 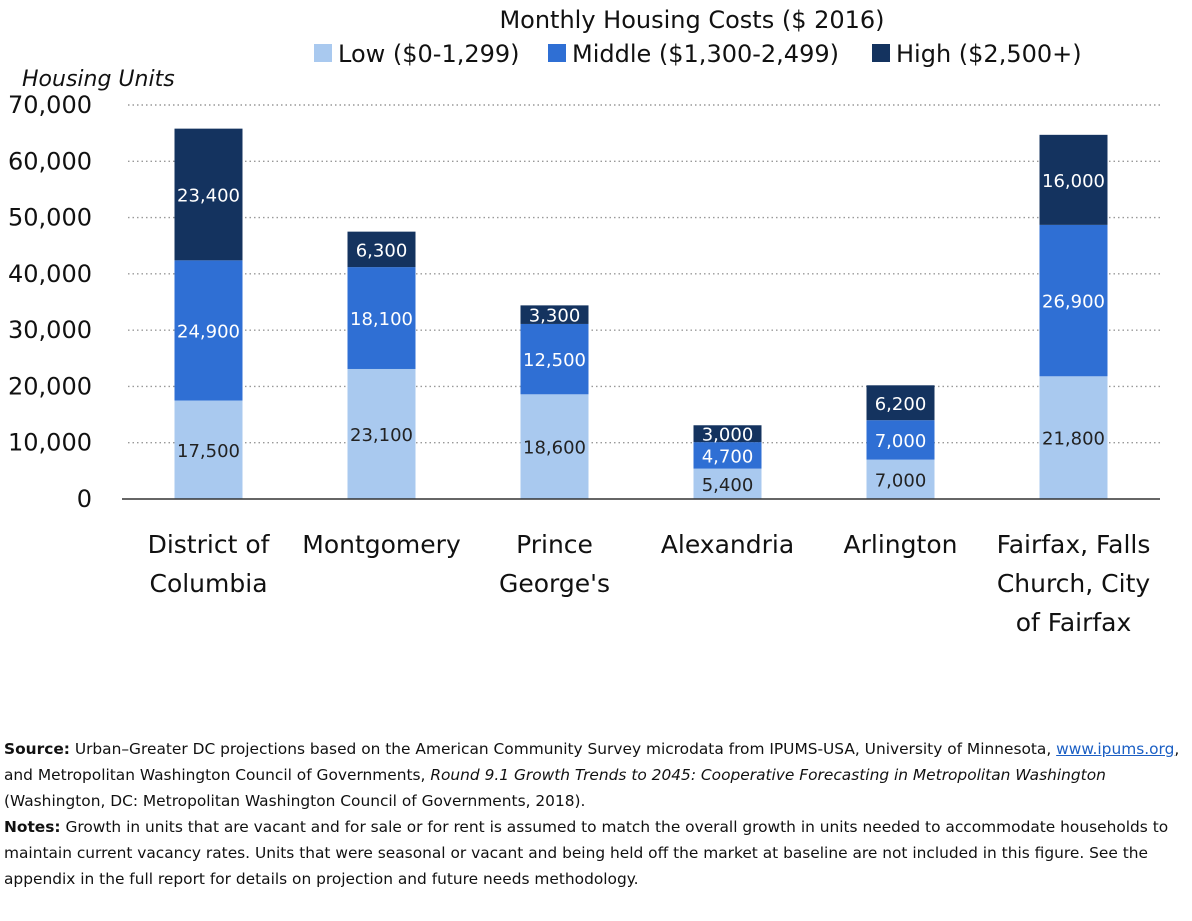 What do you see at coordinates (50, 330) in the screenshot?
I see `y-tick-label: 30,000` at bounding box center [50, 330].